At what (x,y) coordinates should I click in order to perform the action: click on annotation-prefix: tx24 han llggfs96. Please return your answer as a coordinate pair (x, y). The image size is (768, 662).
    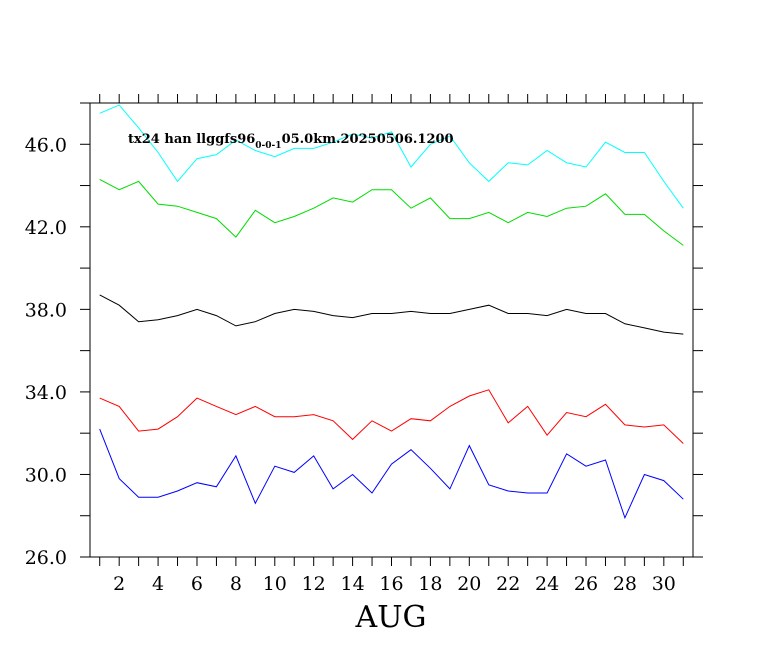
    Looking at the image, I should click on (191, 139).